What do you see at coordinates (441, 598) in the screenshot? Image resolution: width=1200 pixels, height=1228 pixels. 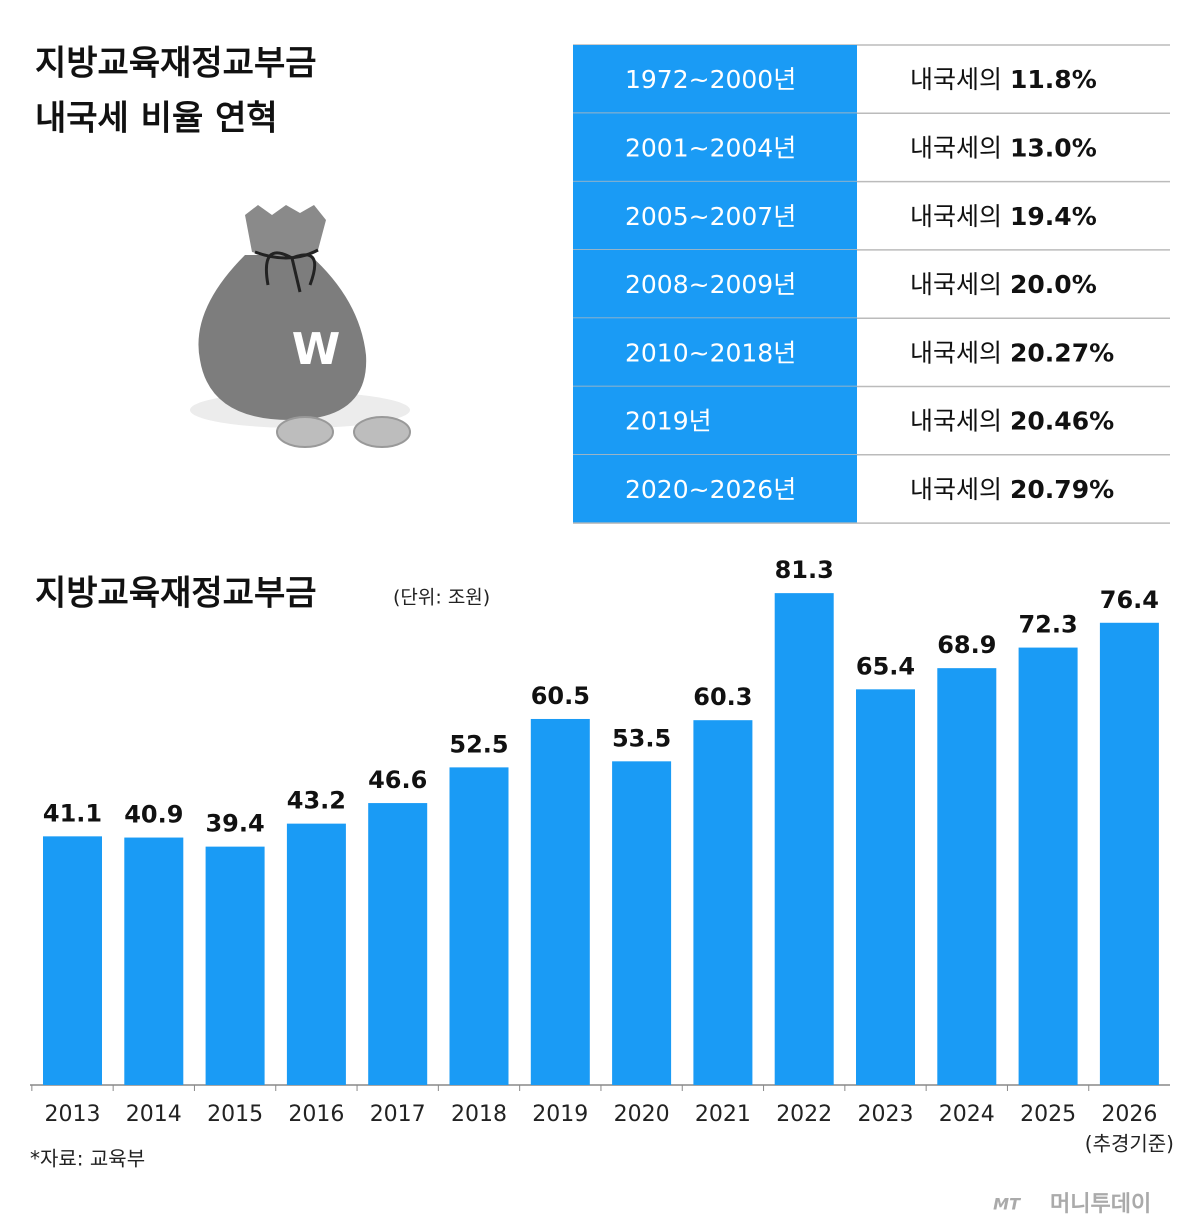 I see `unit-label: (단위: 조원)` at bounding box center [441, 598].